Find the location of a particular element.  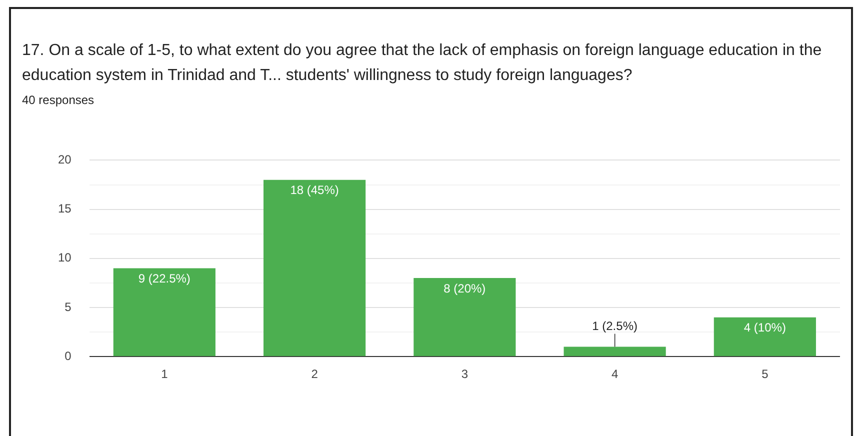

data-label: 1 (2.5%) is located at coordinates (615, 326).